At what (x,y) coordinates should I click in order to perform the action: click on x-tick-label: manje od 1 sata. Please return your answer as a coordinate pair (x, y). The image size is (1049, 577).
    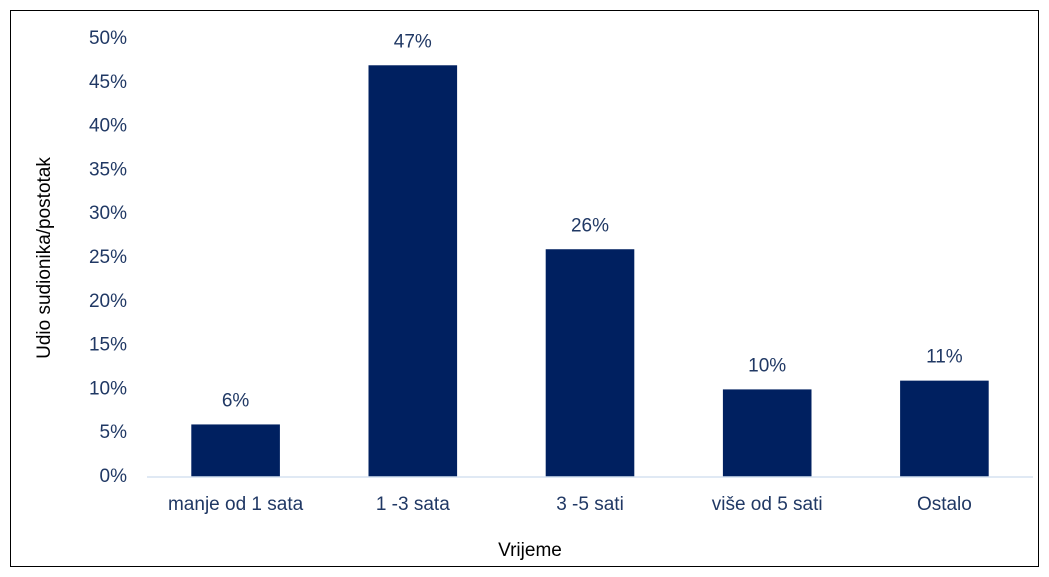
    Looking at the image, I should click on (236, 504).